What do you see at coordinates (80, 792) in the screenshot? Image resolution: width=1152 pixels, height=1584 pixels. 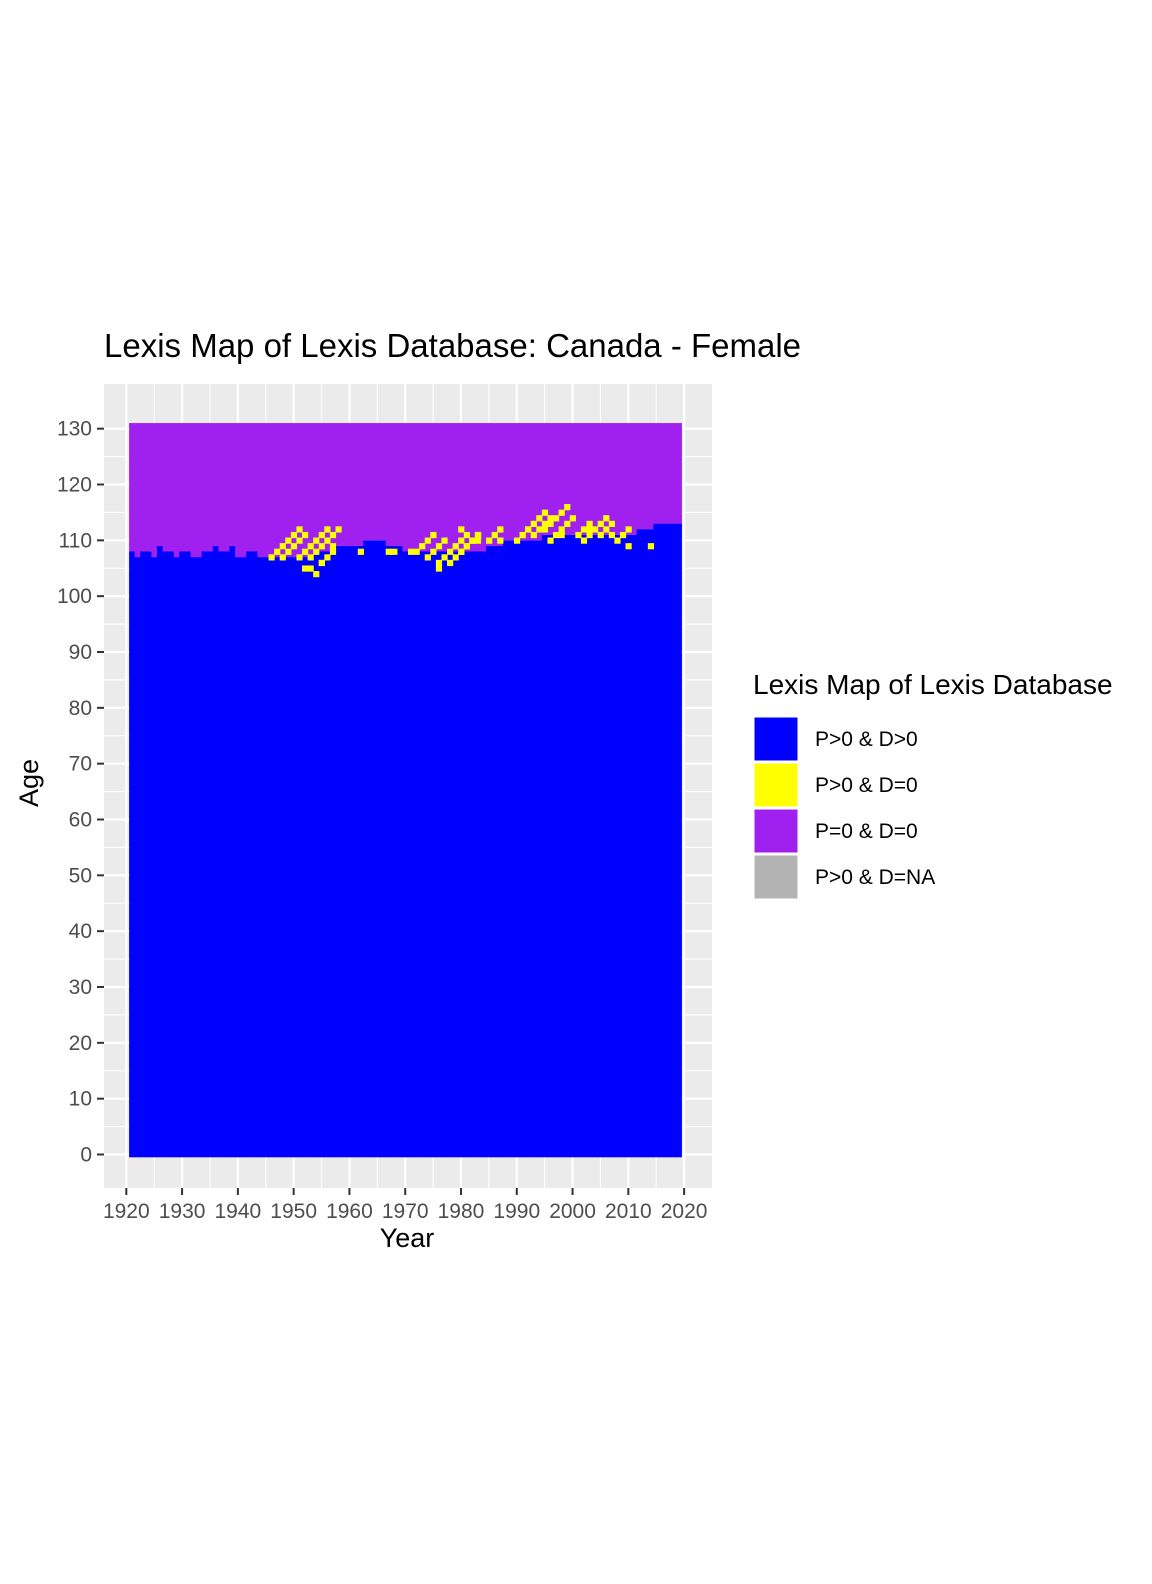 I see `y-axis: 0 10 20 30 40 50 60 70 80 90 100 110 120 130` at bounding box center [80, 792].